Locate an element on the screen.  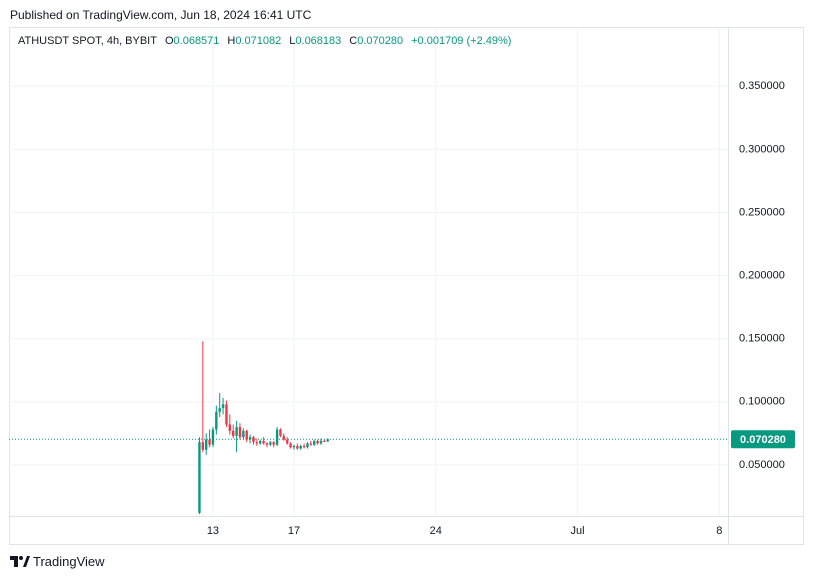
y-tick-label: 0.150000 is located at coordinates (762, 339).